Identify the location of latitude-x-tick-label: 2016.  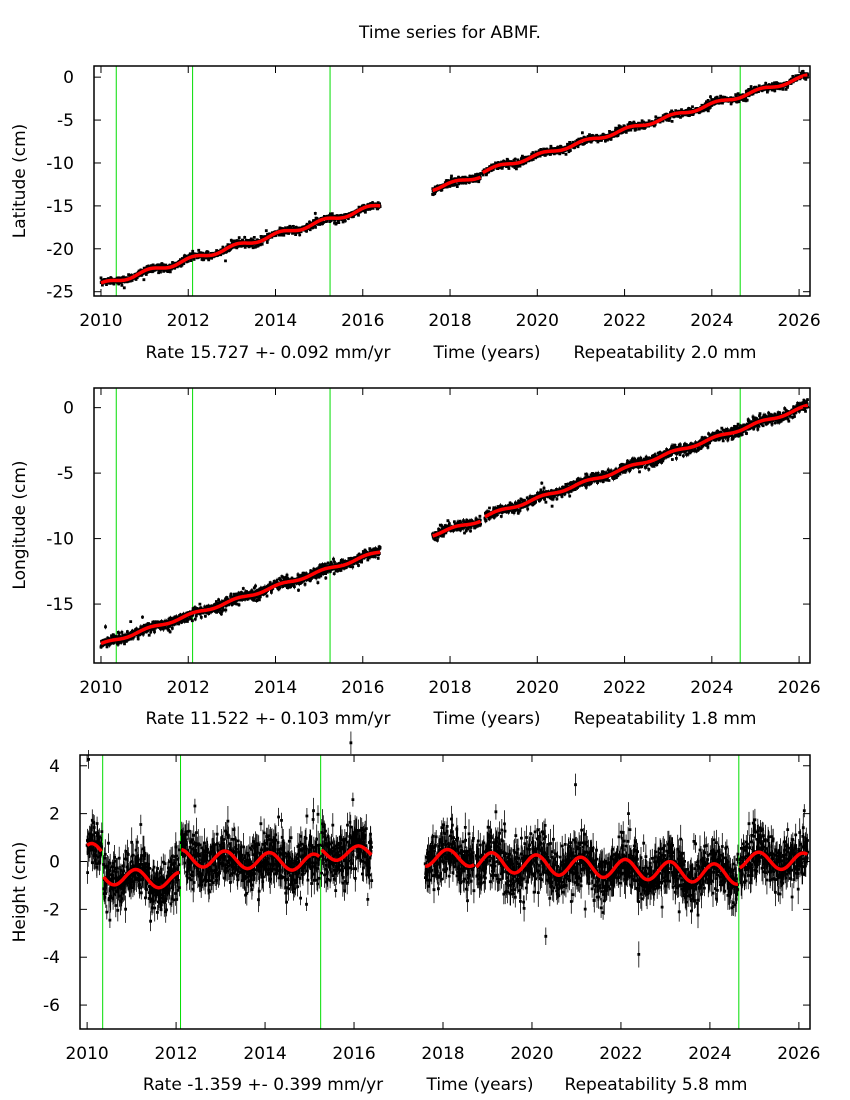
(362, 321).